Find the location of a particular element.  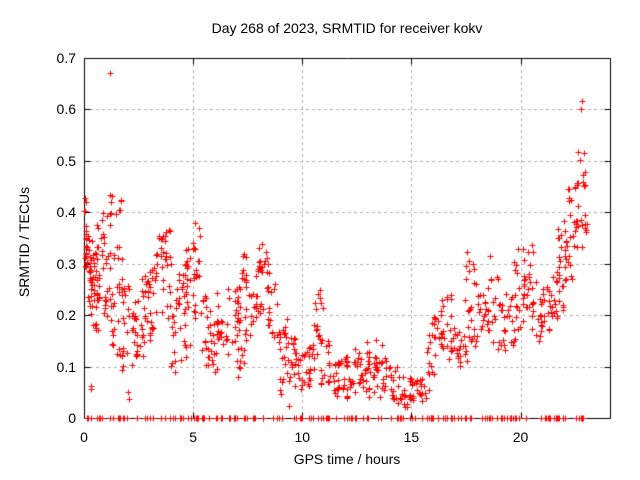

y-tick-label: 0.7 is located at coordinates (66, 58).